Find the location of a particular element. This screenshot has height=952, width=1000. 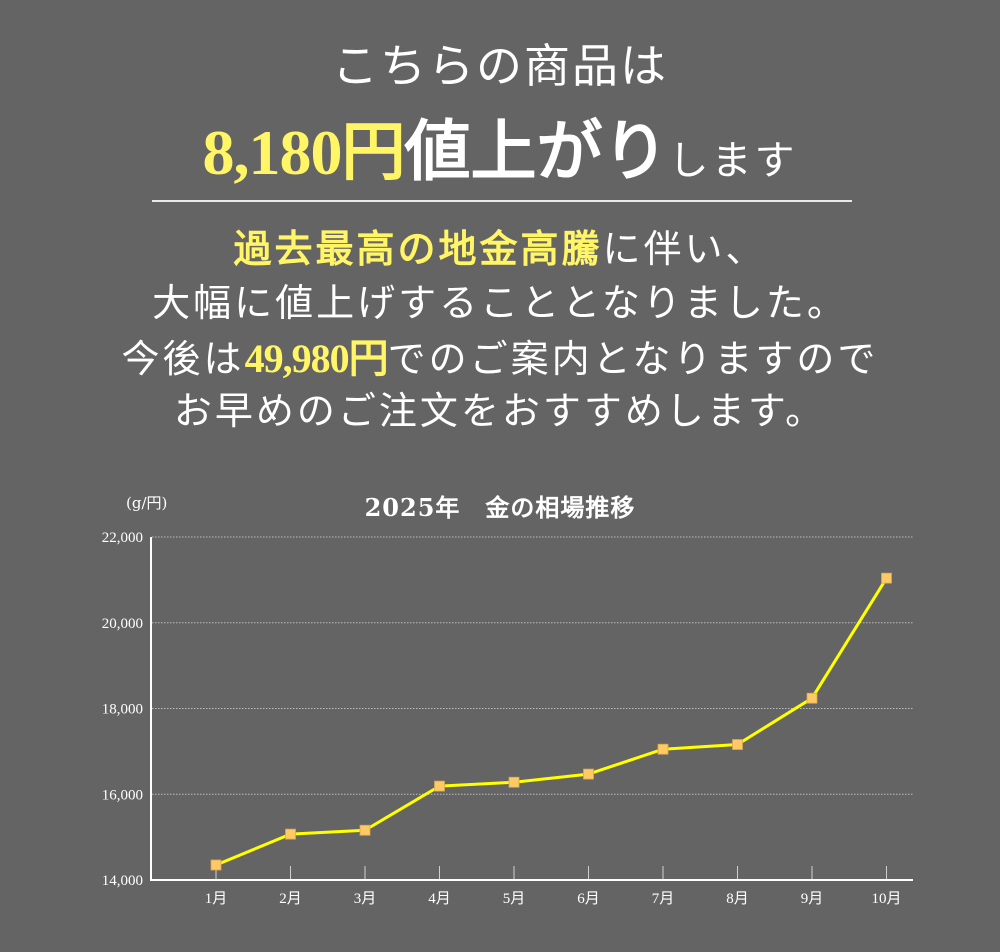

x-tick-label: 9月 is located at coordinates (812, 899).